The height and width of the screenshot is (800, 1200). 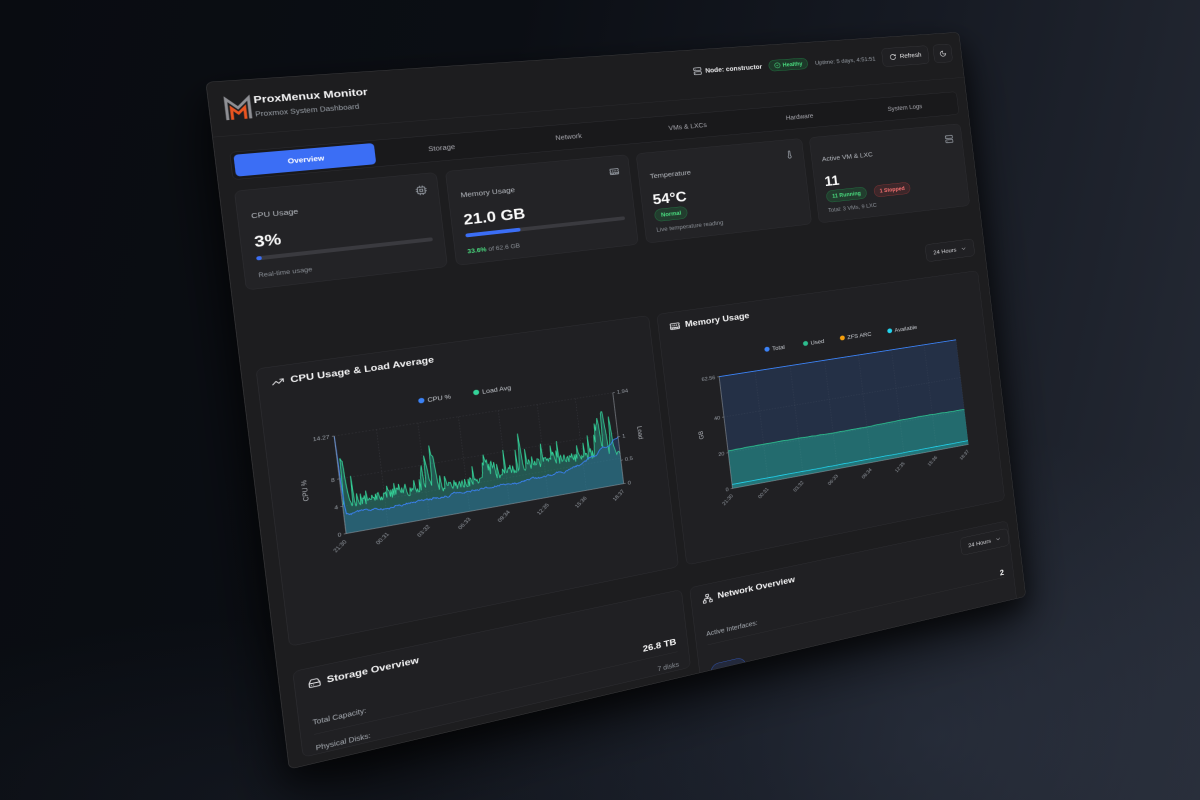 What do you see at coordinates (497, 390) in the screenshot?
I see `svg-text: Load Avg` at bounding box center [497, 390].